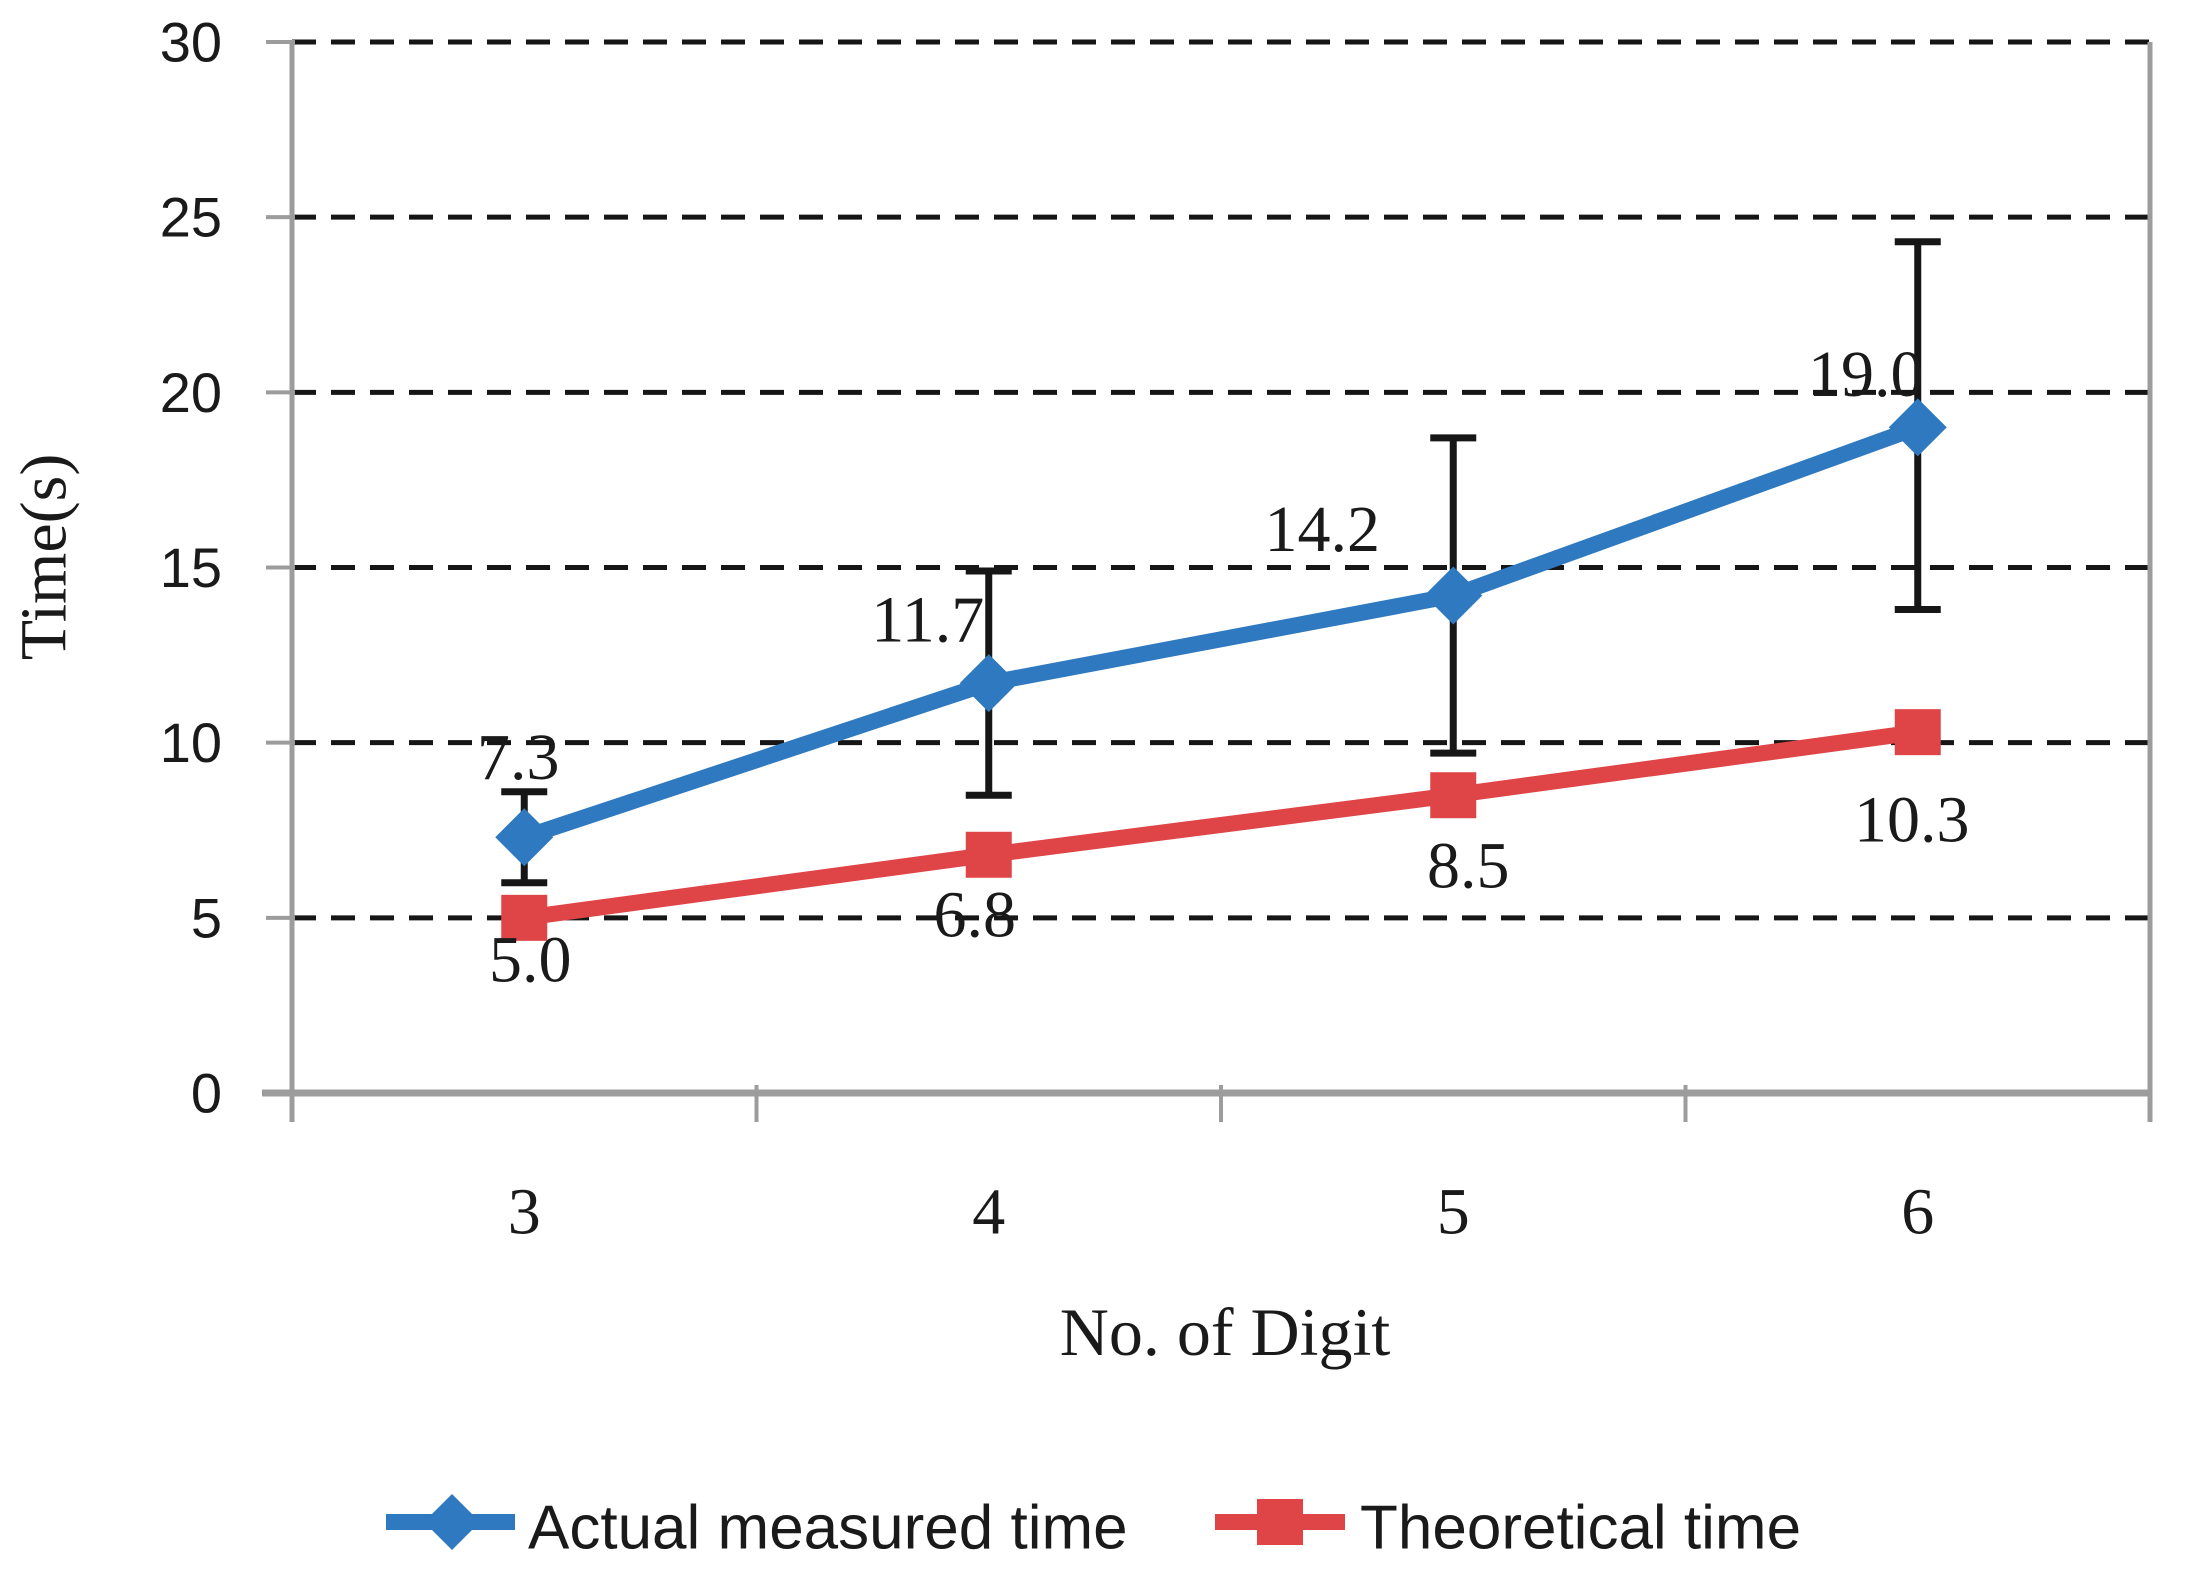 The image size is (2189, 1595). I want to click on x-tick-label-6: 6, so click(1917, 1212).